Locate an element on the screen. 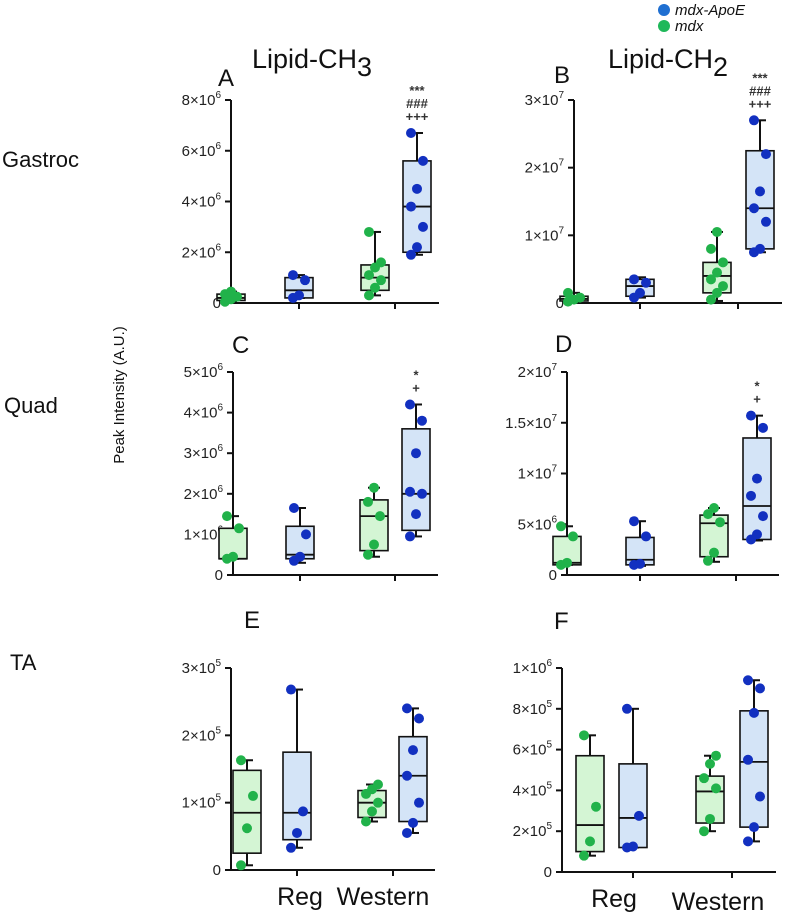 The image size is (788, 919). y-axis-label: Peak Intensity (A.U.) is located at coordinates (119, 395).